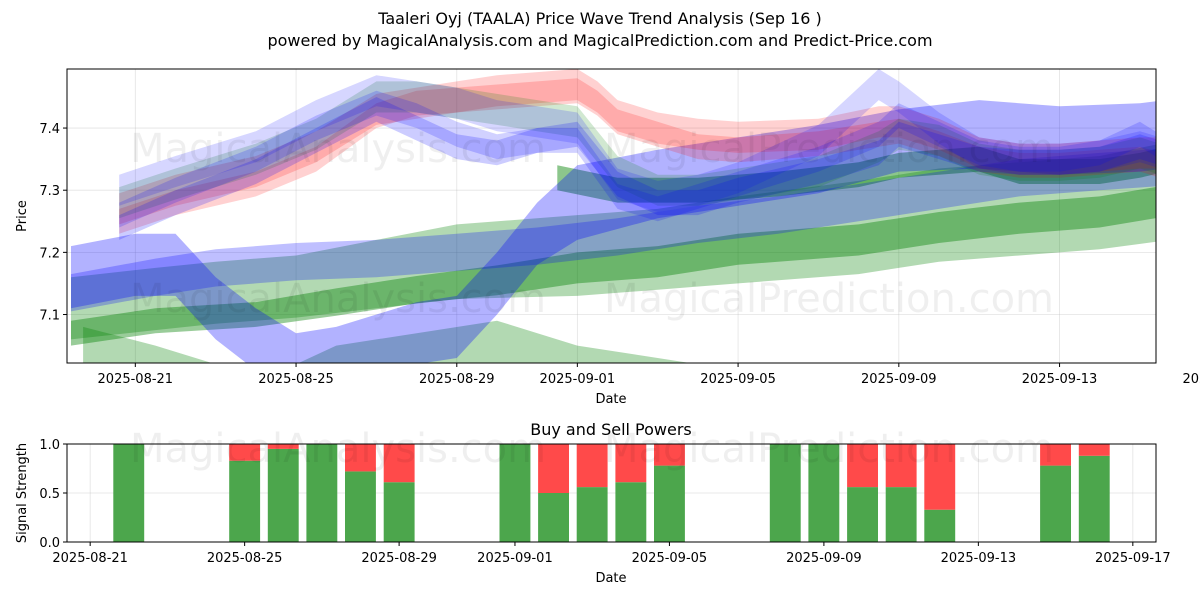 The image size is (1200, 600). I want to click on watermark-6: MagicalPrediction.com, so click(829, 449).